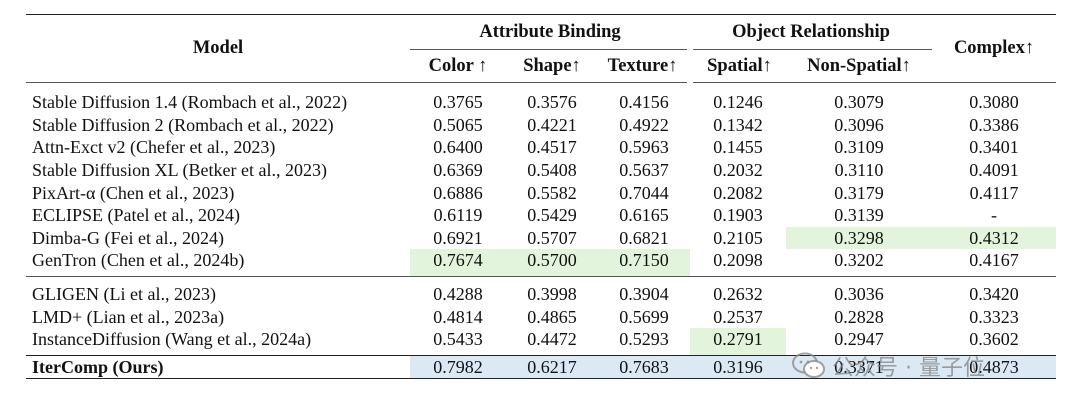 The width and height of the screenshot is (1080, 407). What do you see at coordinates (552, 192) in the screenshot?
I see `cell-shape: 0.5582` at bounding box center [552, 192].